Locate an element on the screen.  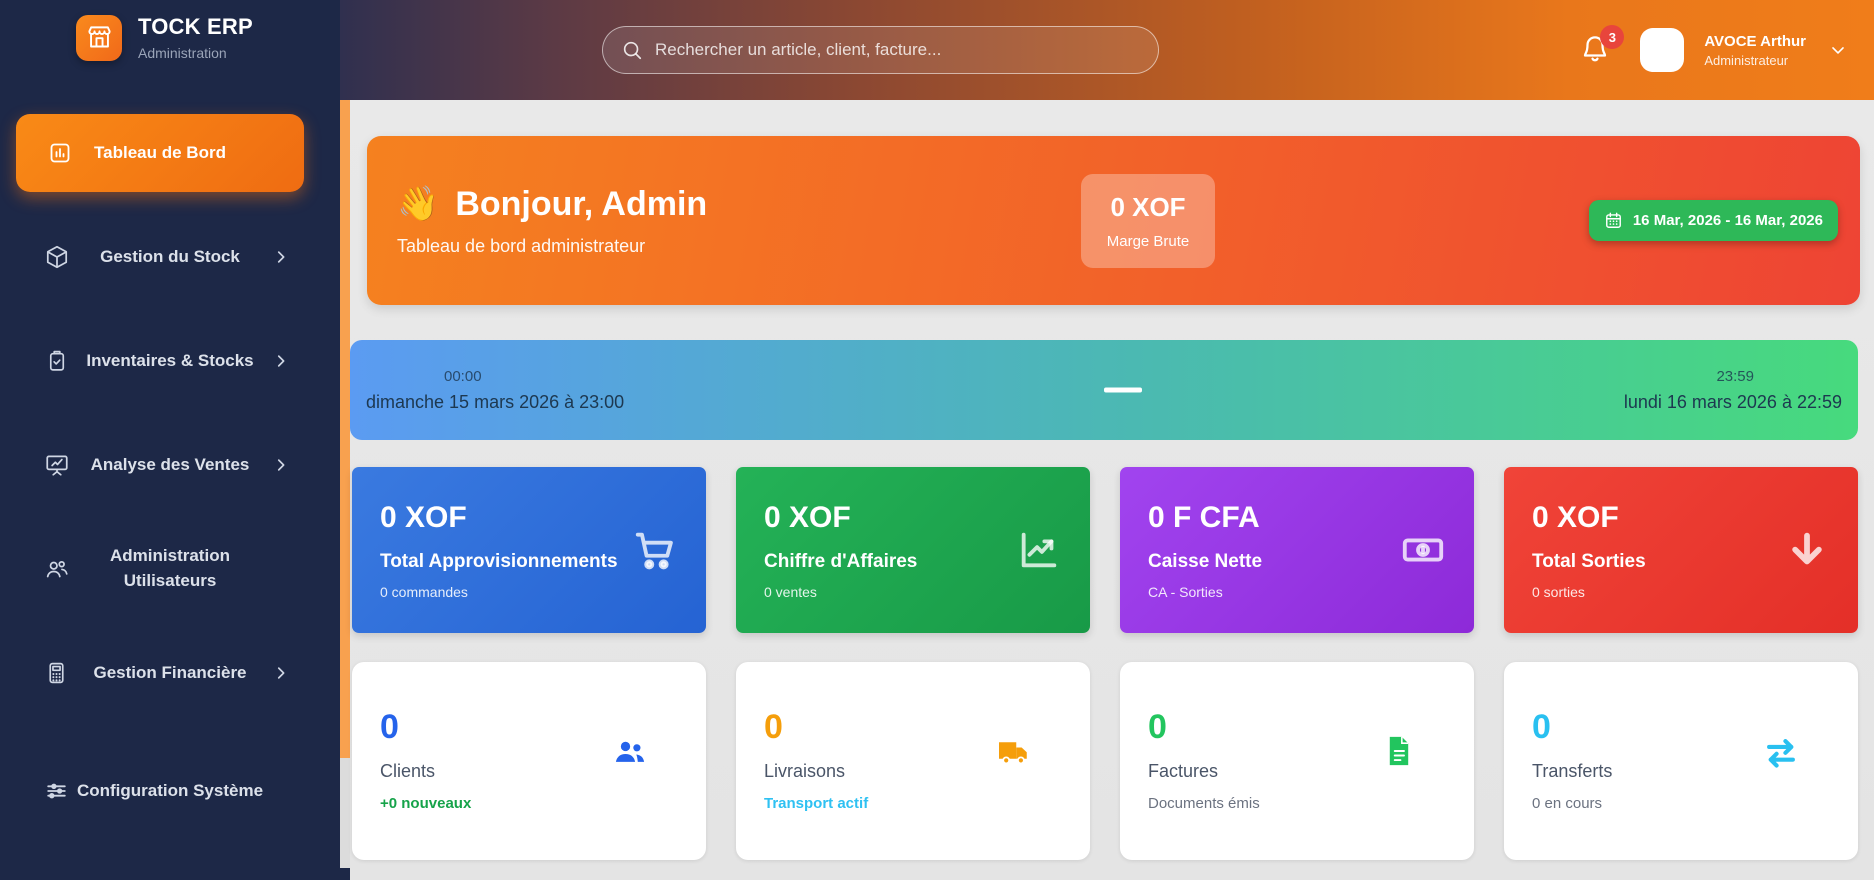
sidebar-item-gestion-financiere: Gestion Financière is located at coordinates (170, 673).